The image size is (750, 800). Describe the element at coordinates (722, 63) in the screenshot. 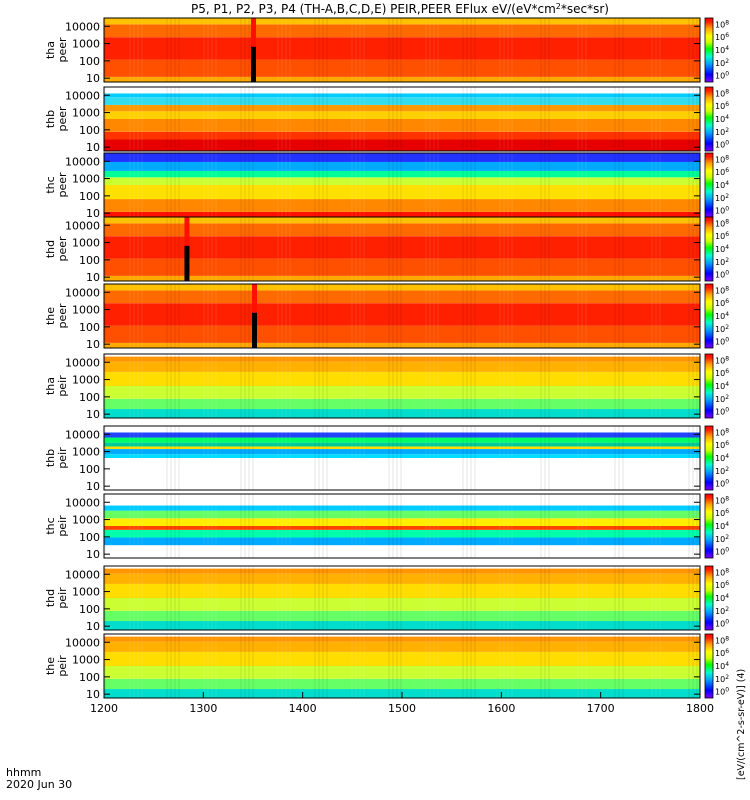

I see `colorbar-tick-label: 10²` at that location.